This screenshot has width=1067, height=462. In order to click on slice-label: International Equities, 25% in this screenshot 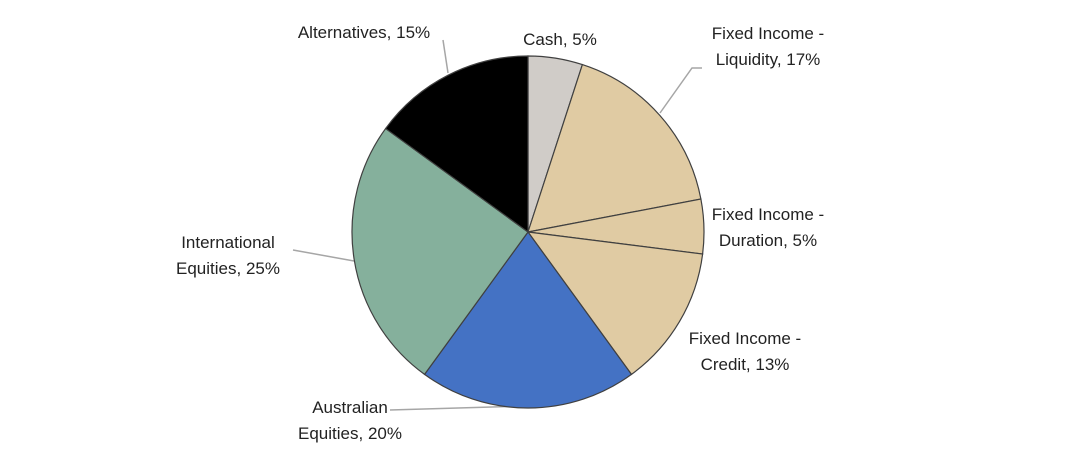, I will do `click(228, 255)`.